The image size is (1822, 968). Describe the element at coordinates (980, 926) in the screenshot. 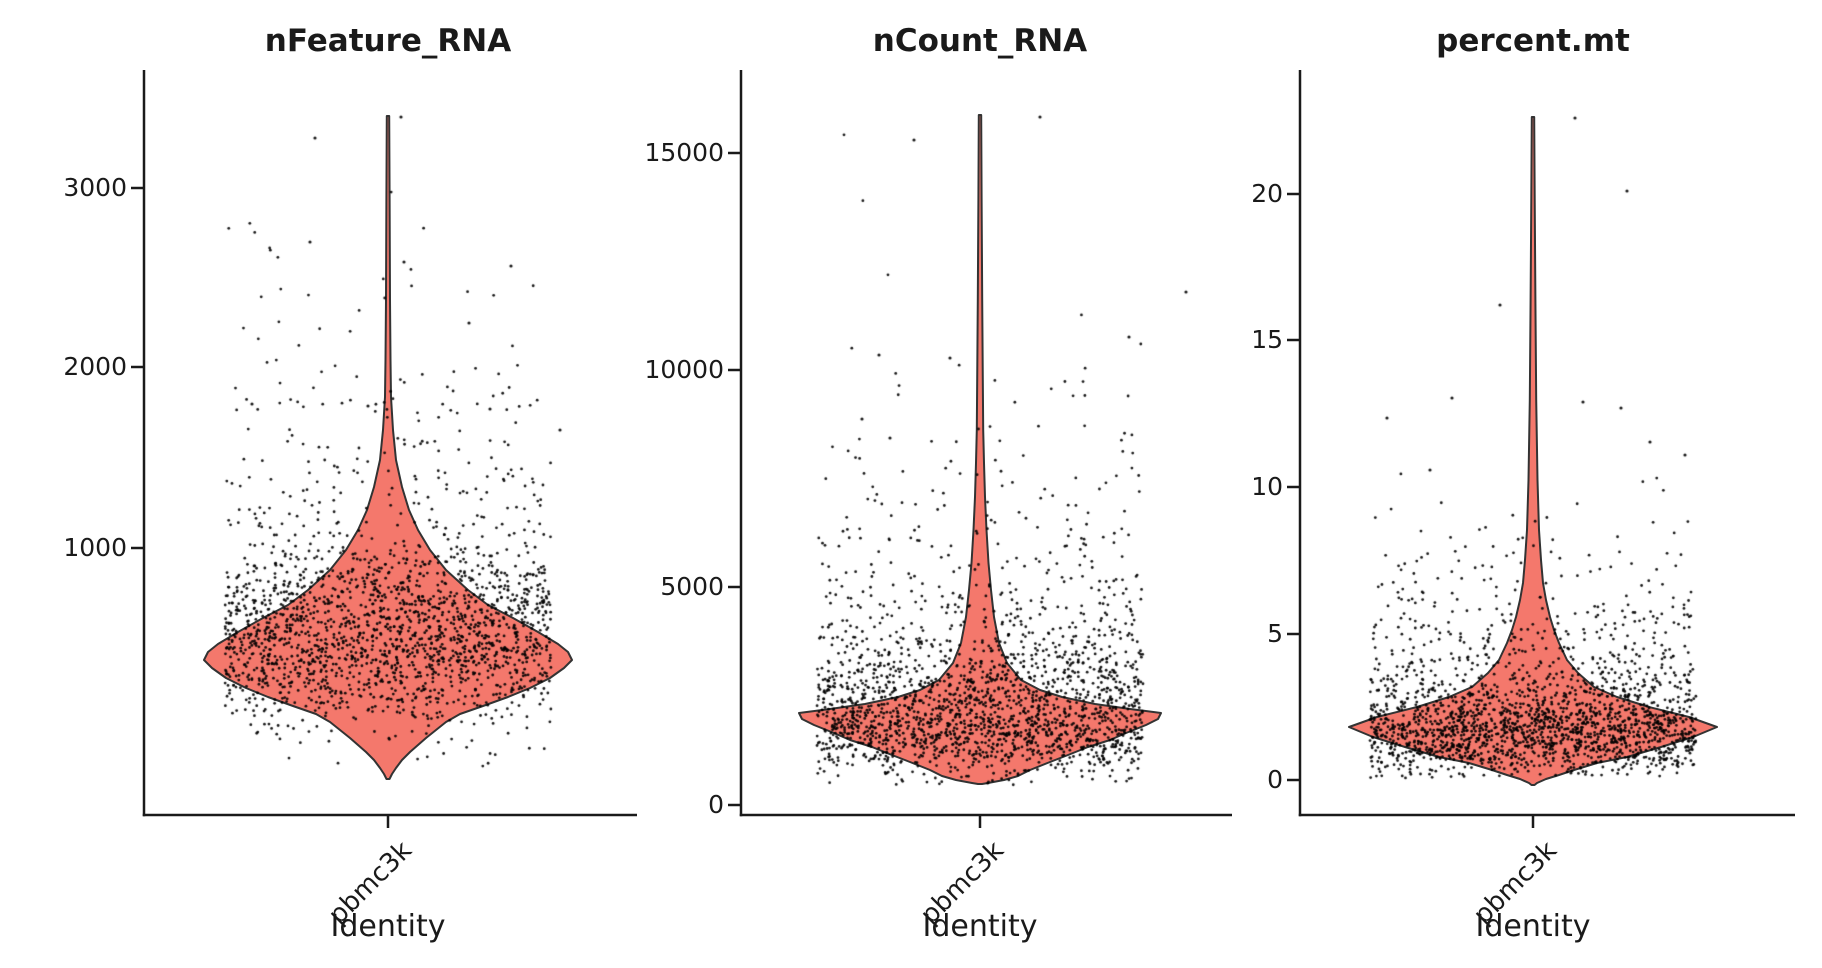

I see `x-axis-label-identity-2: Identity` at that location.